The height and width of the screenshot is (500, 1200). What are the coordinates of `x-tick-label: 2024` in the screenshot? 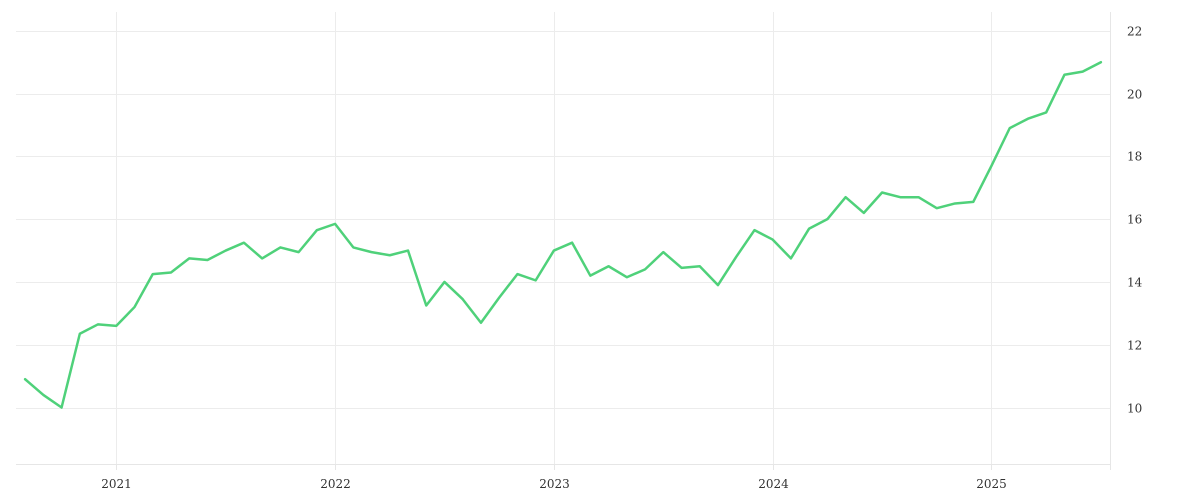 It's located at (773, 484).